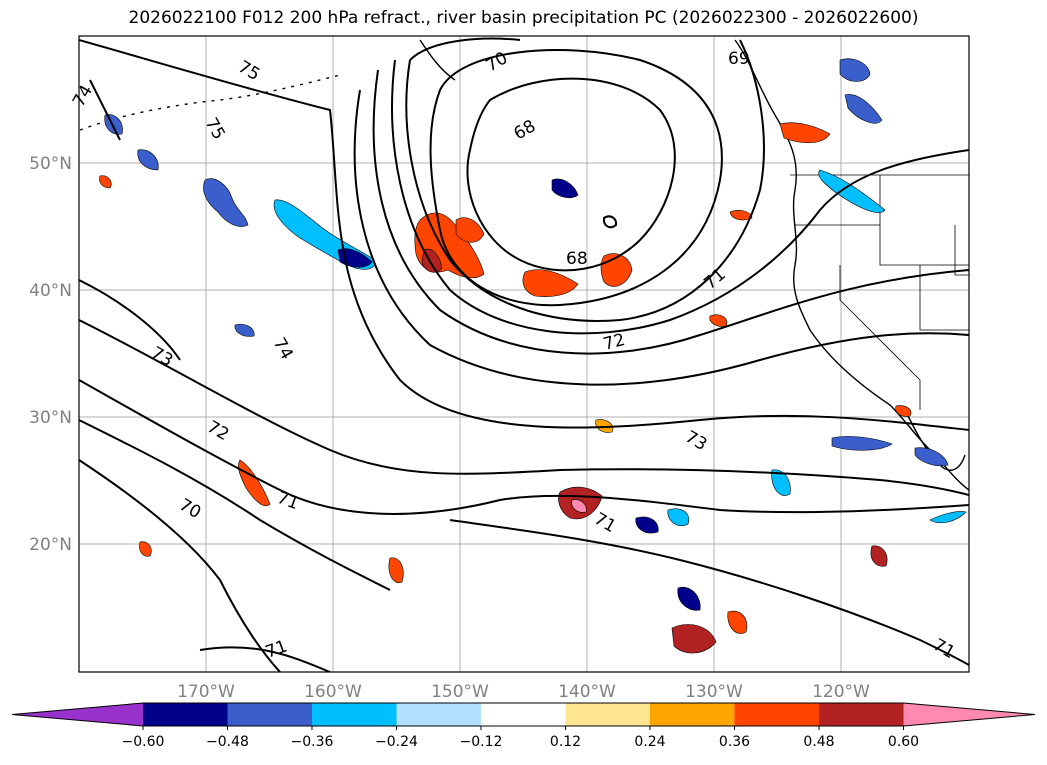  I want to click on border-states-c, so click(880, 337).